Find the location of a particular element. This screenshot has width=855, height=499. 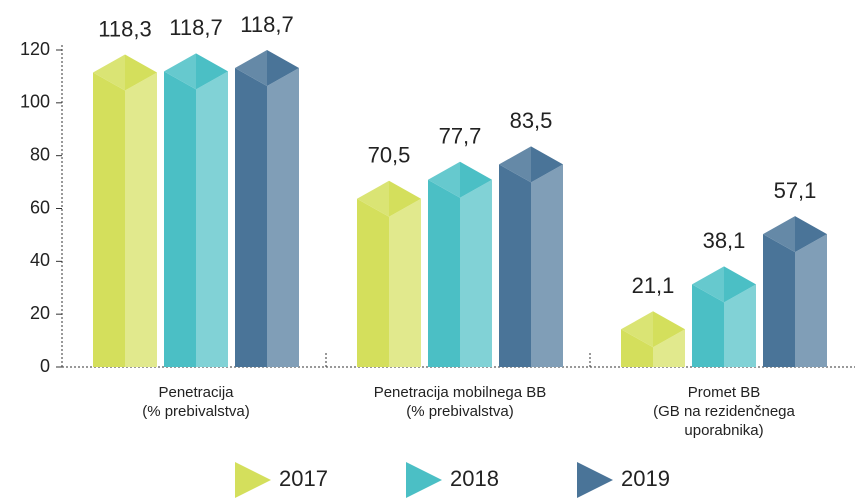

x-tick-label: Promet BB is located at coordinates (724, 392).